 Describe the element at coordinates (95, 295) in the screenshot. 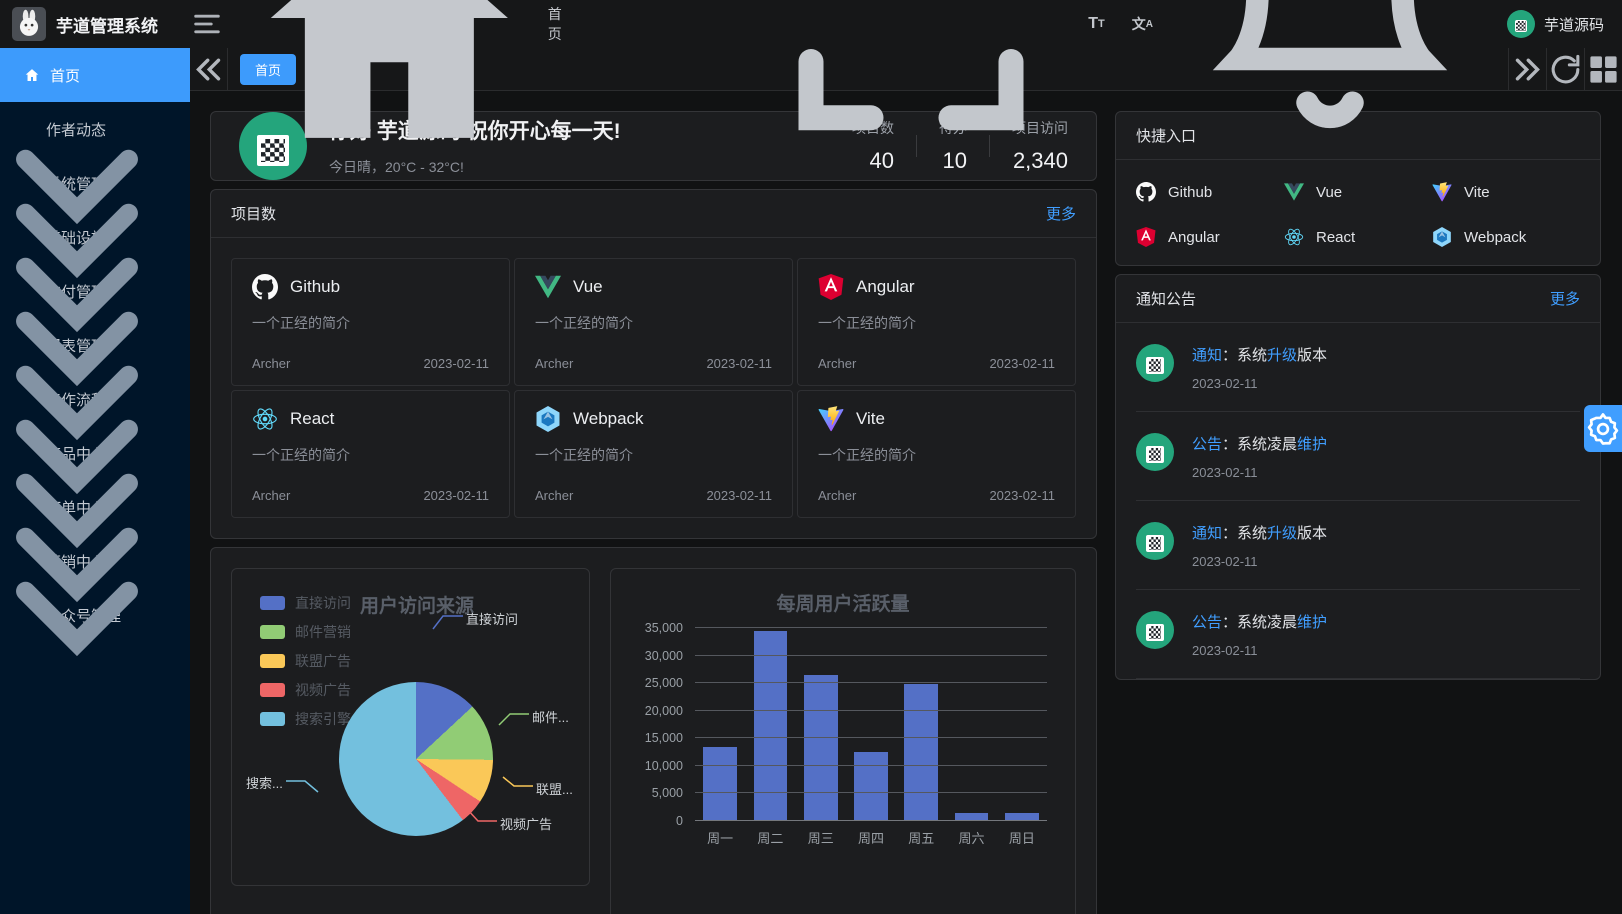

I see `sidebar-item-payment-mgmt: 支付管理` at that location.